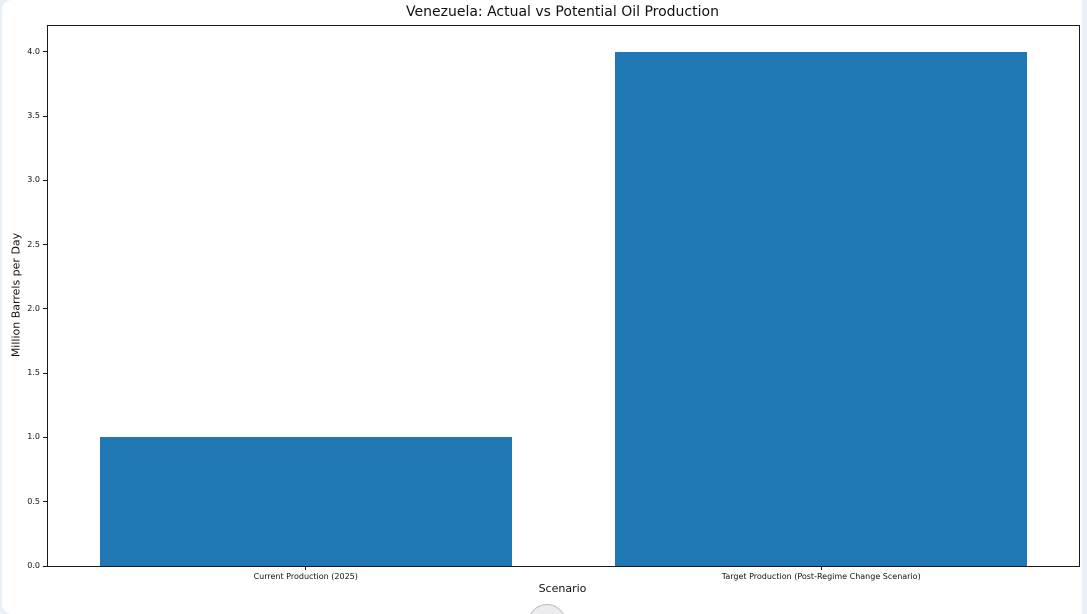  I want to click on y-tick-label: 2.5, so click(33, 244).